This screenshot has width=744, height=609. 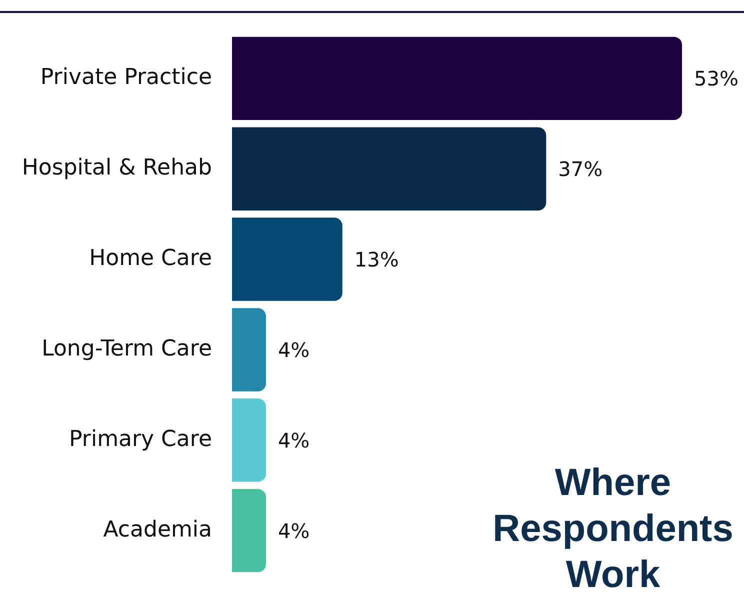 What do you see at coordinates (117, 168) in the screenshot?
I see `y-tick-label: Hospital & Rehab` at bounding box center [117, 168].